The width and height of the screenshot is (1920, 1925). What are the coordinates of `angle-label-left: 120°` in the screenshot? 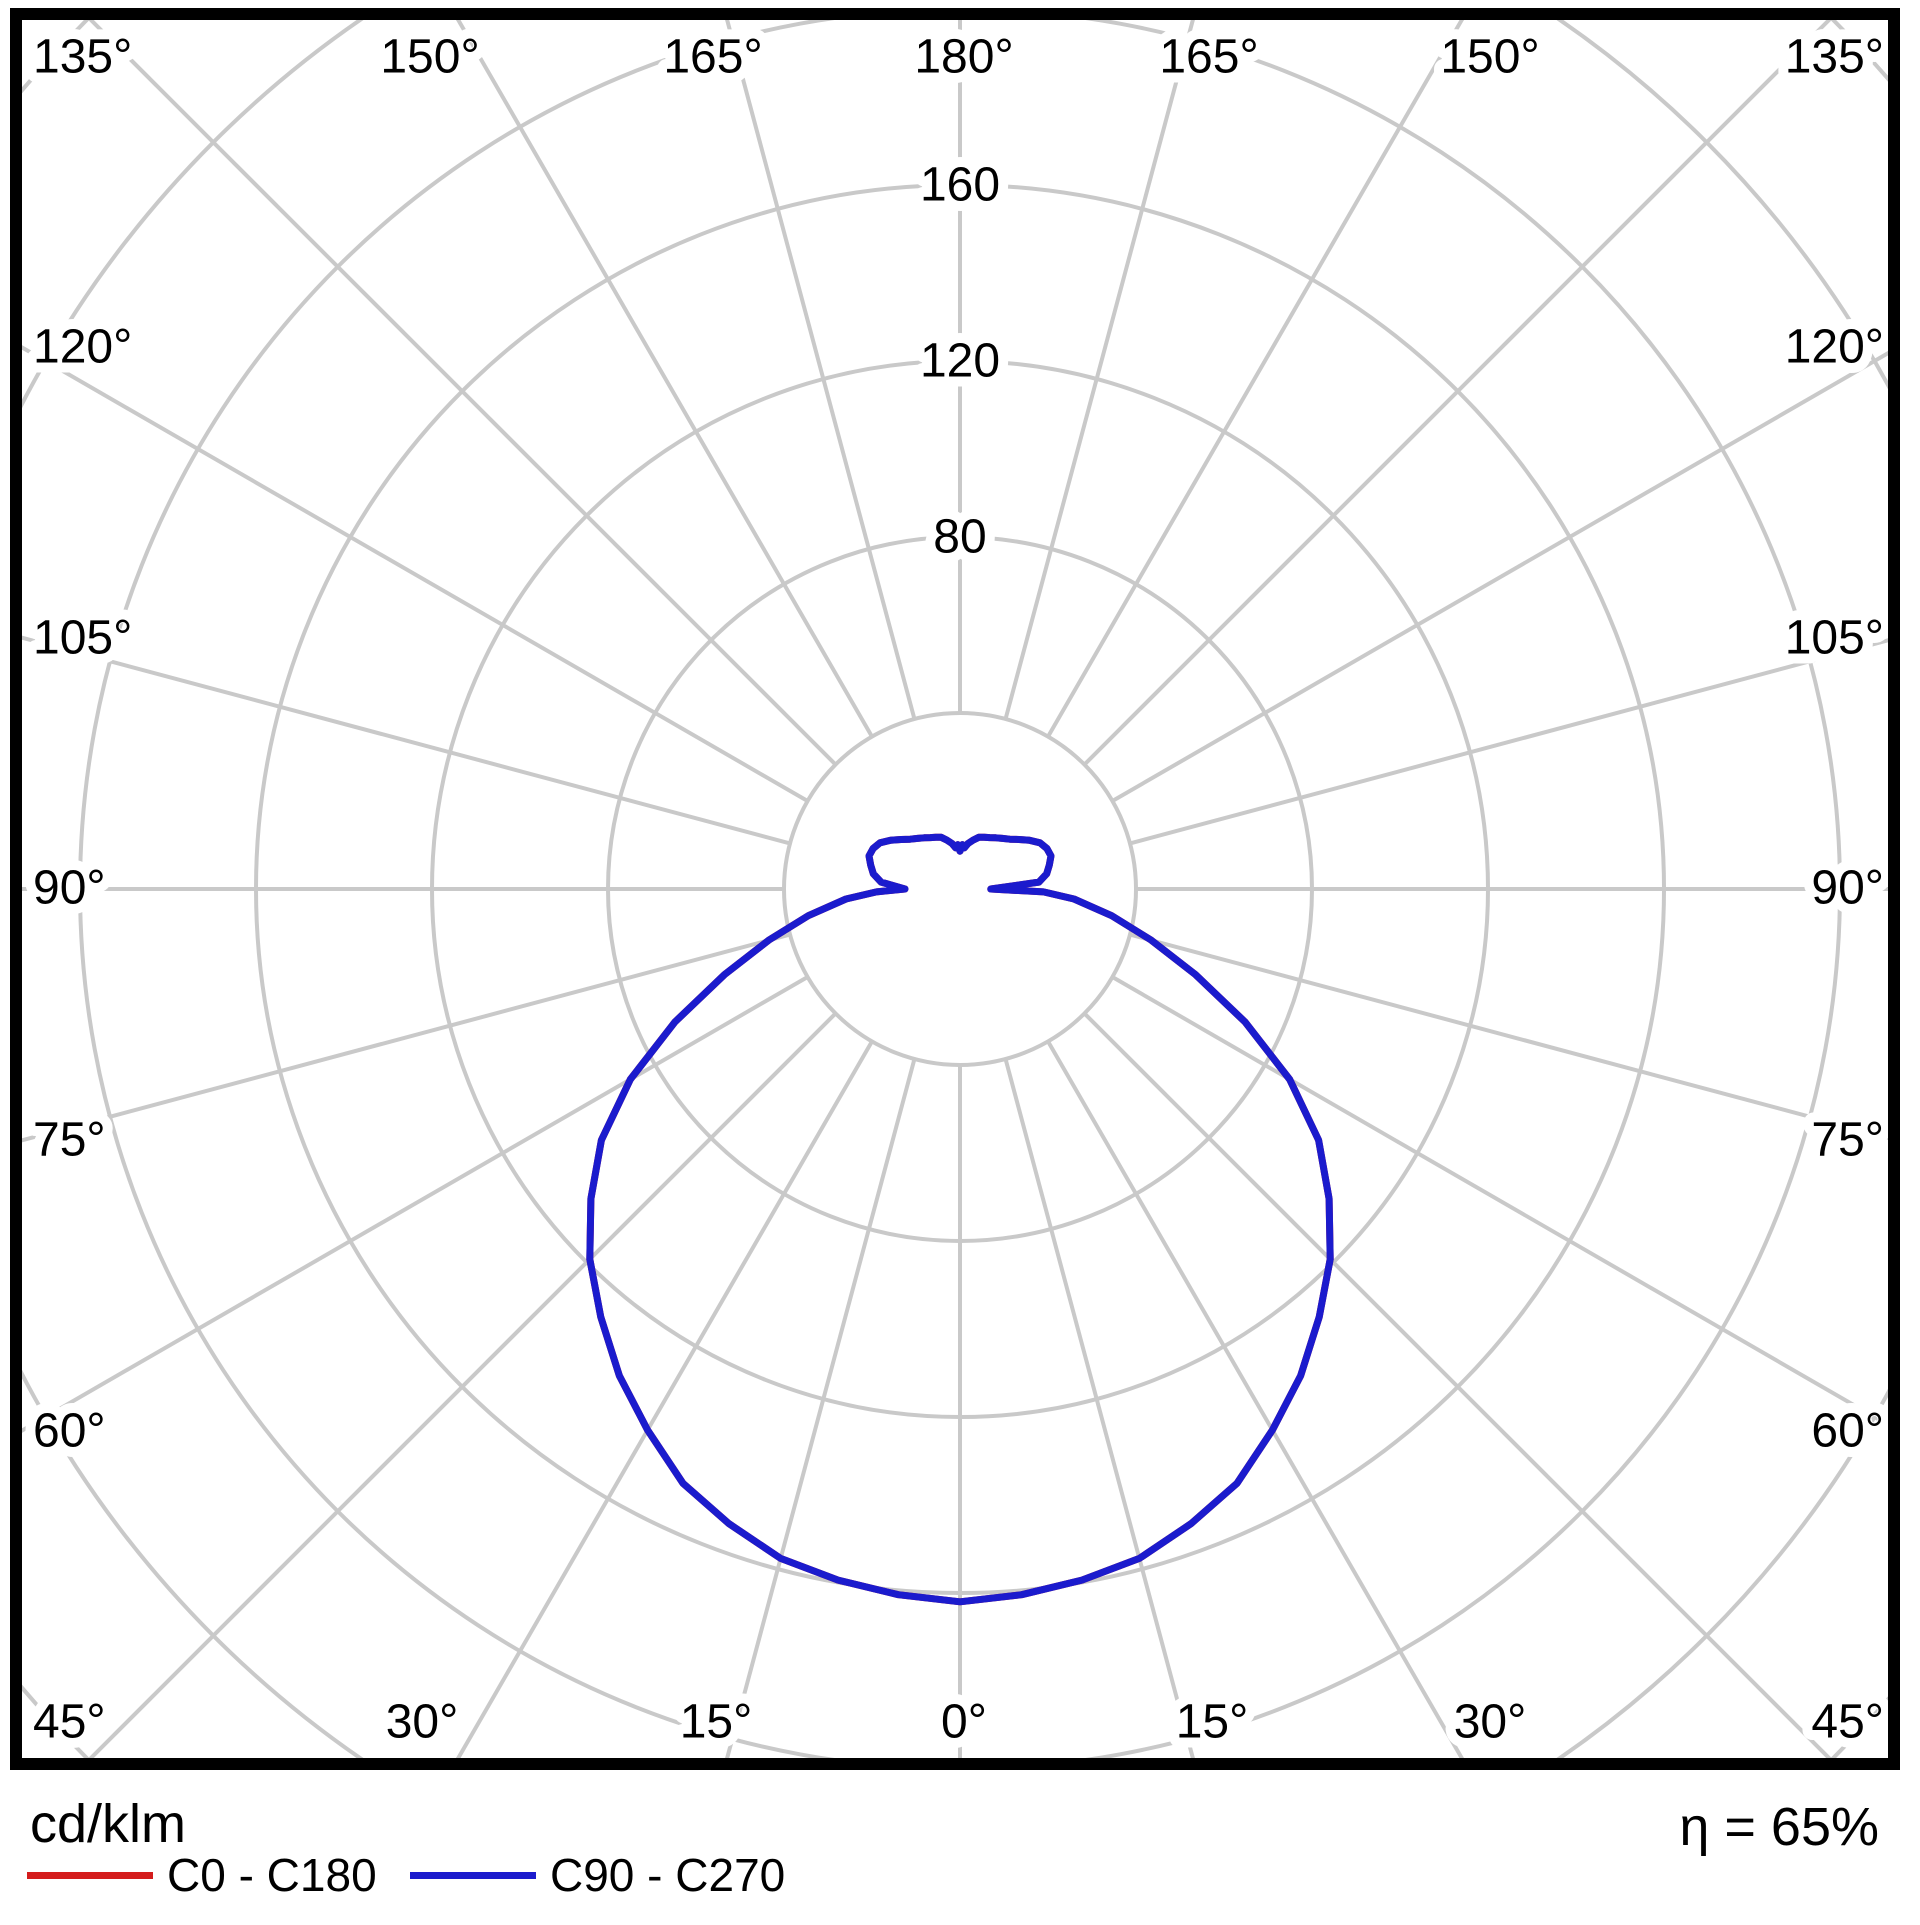 It's located at (82, 347).